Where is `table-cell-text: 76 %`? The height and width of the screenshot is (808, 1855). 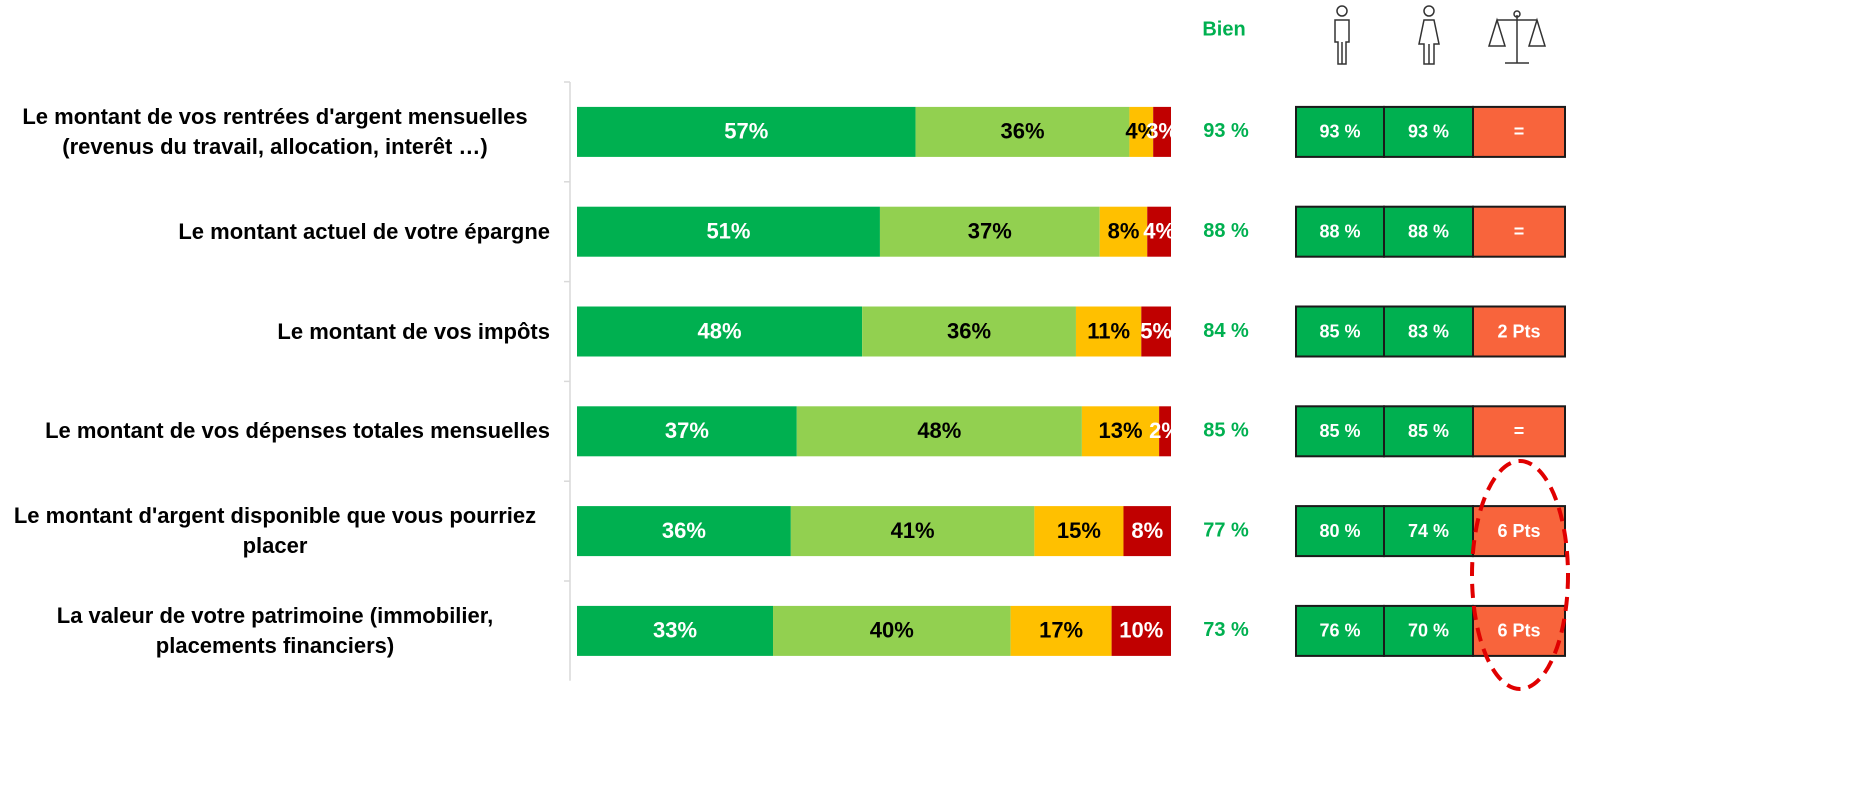
table-cell-text: 76 % is located at coordinates (1339, 631).